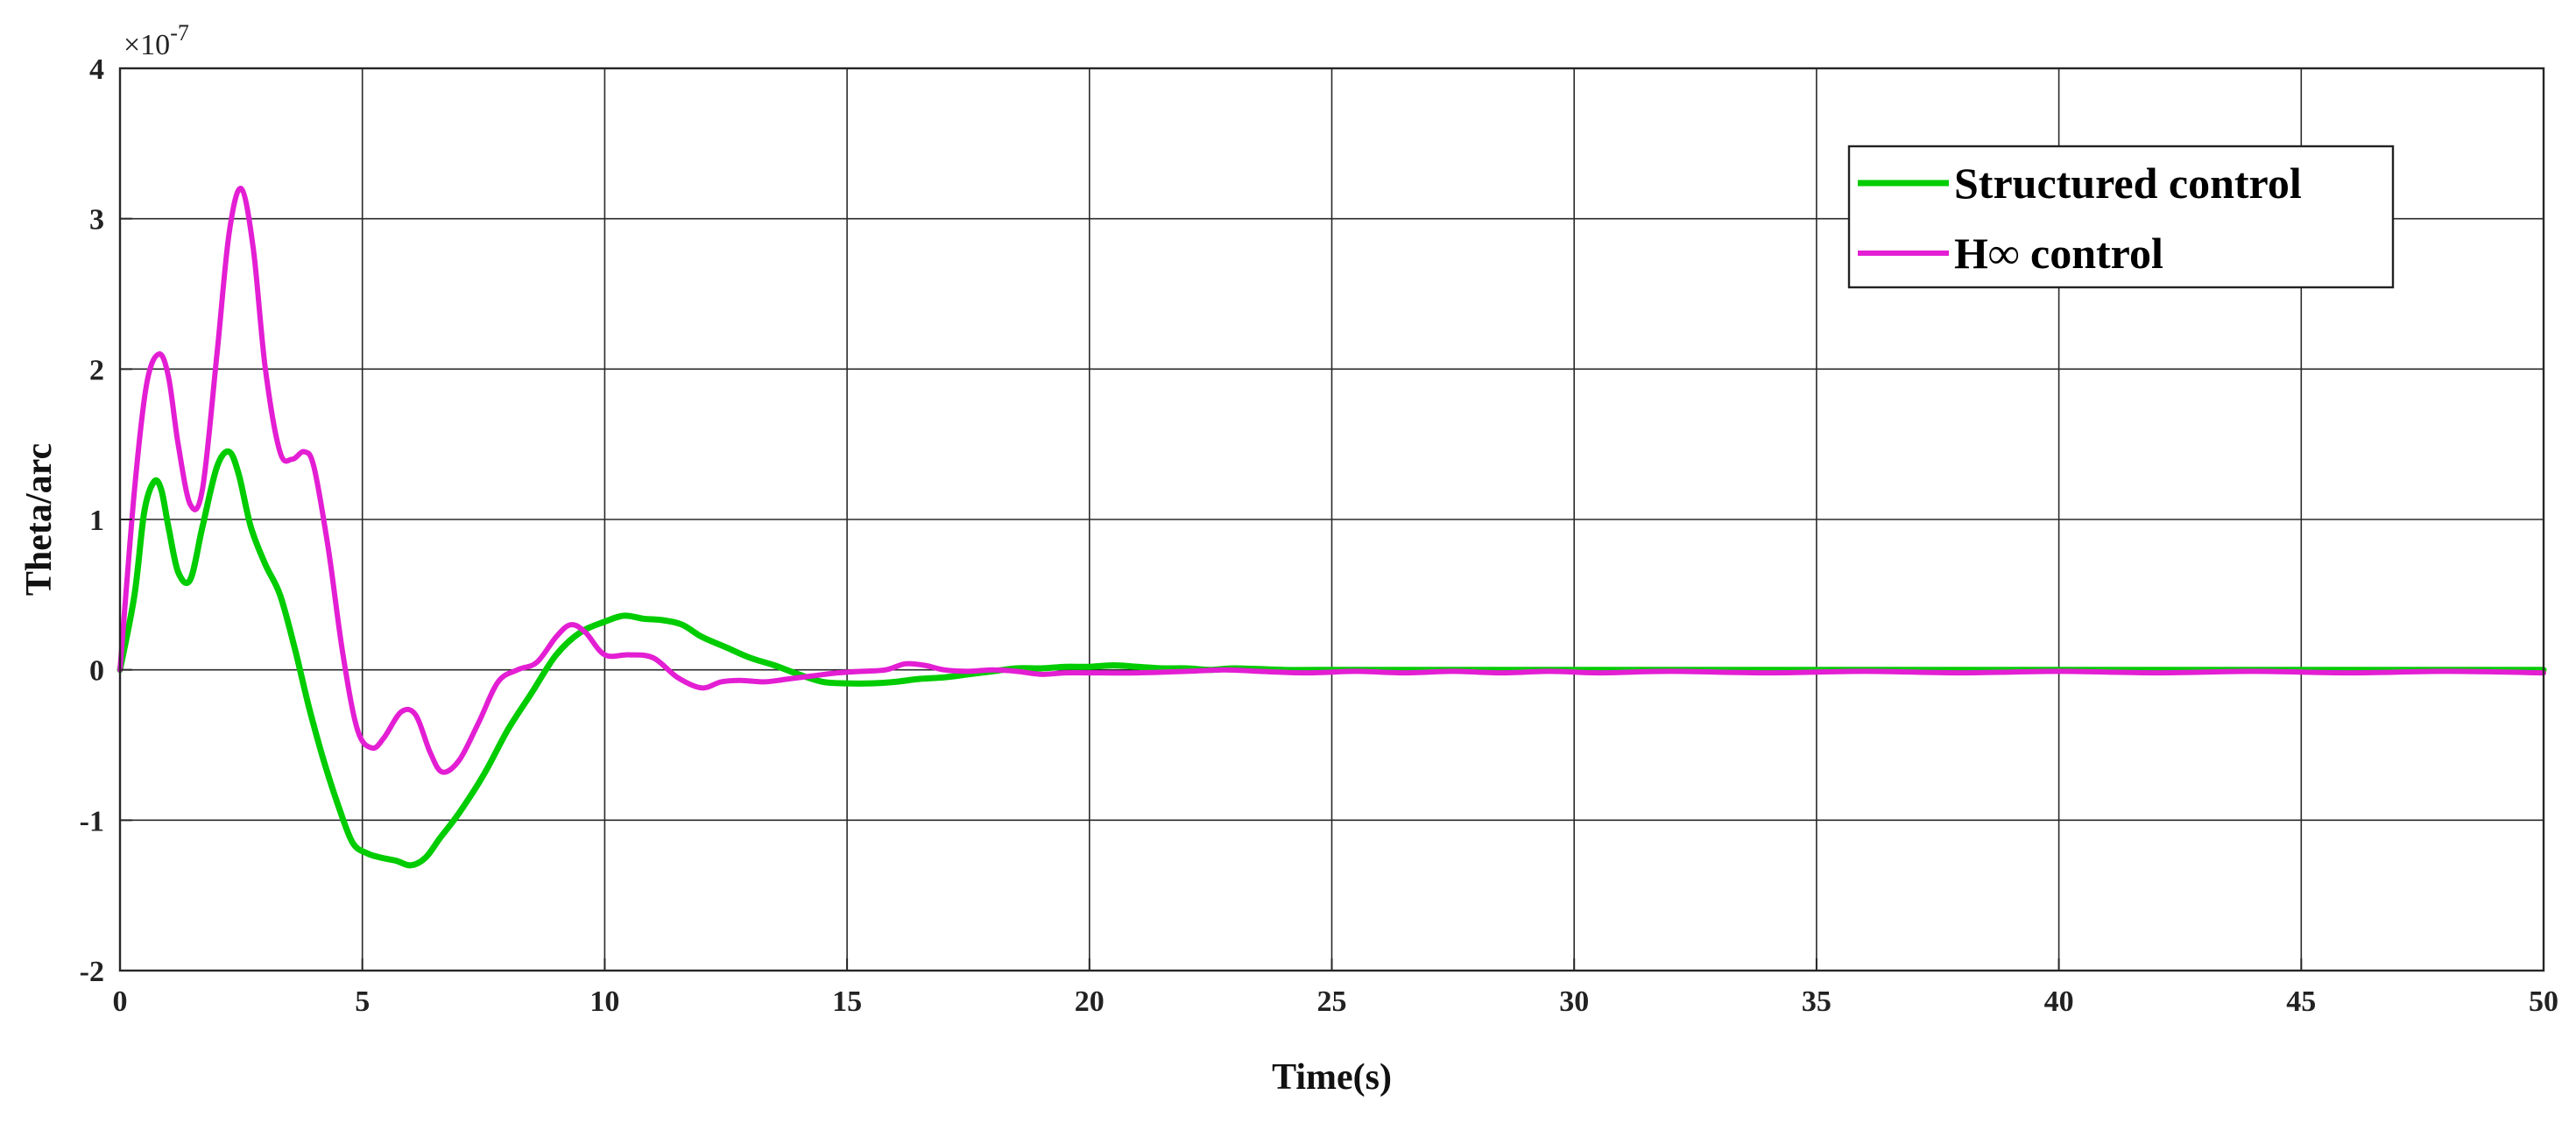  Describe the element at coordinates (847, 1001) in the screenshot. I see `x-tick-label: 15` at that location.